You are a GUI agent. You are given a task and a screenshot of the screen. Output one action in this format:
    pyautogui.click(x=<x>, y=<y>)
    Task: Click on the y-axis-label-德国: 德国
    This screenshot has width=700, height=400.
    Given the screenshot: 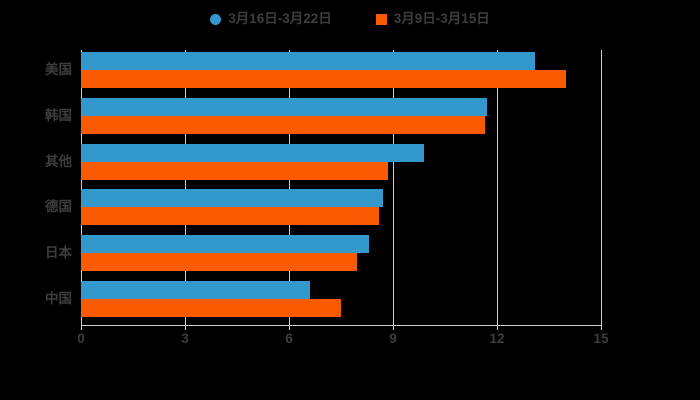 What is the action you would take?
    pyautogui.click(x=58, y=207)
    